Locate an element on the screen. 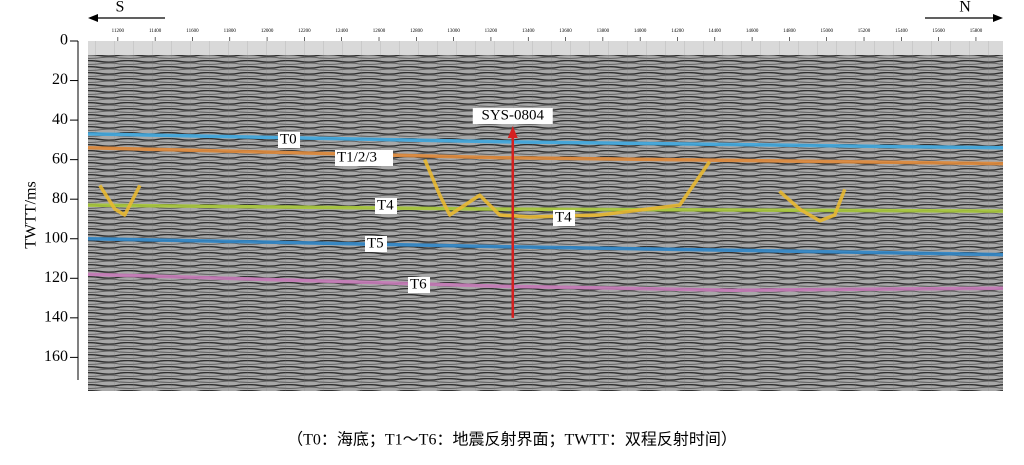  profile-arrowhead is located at coordinates (512, 132).